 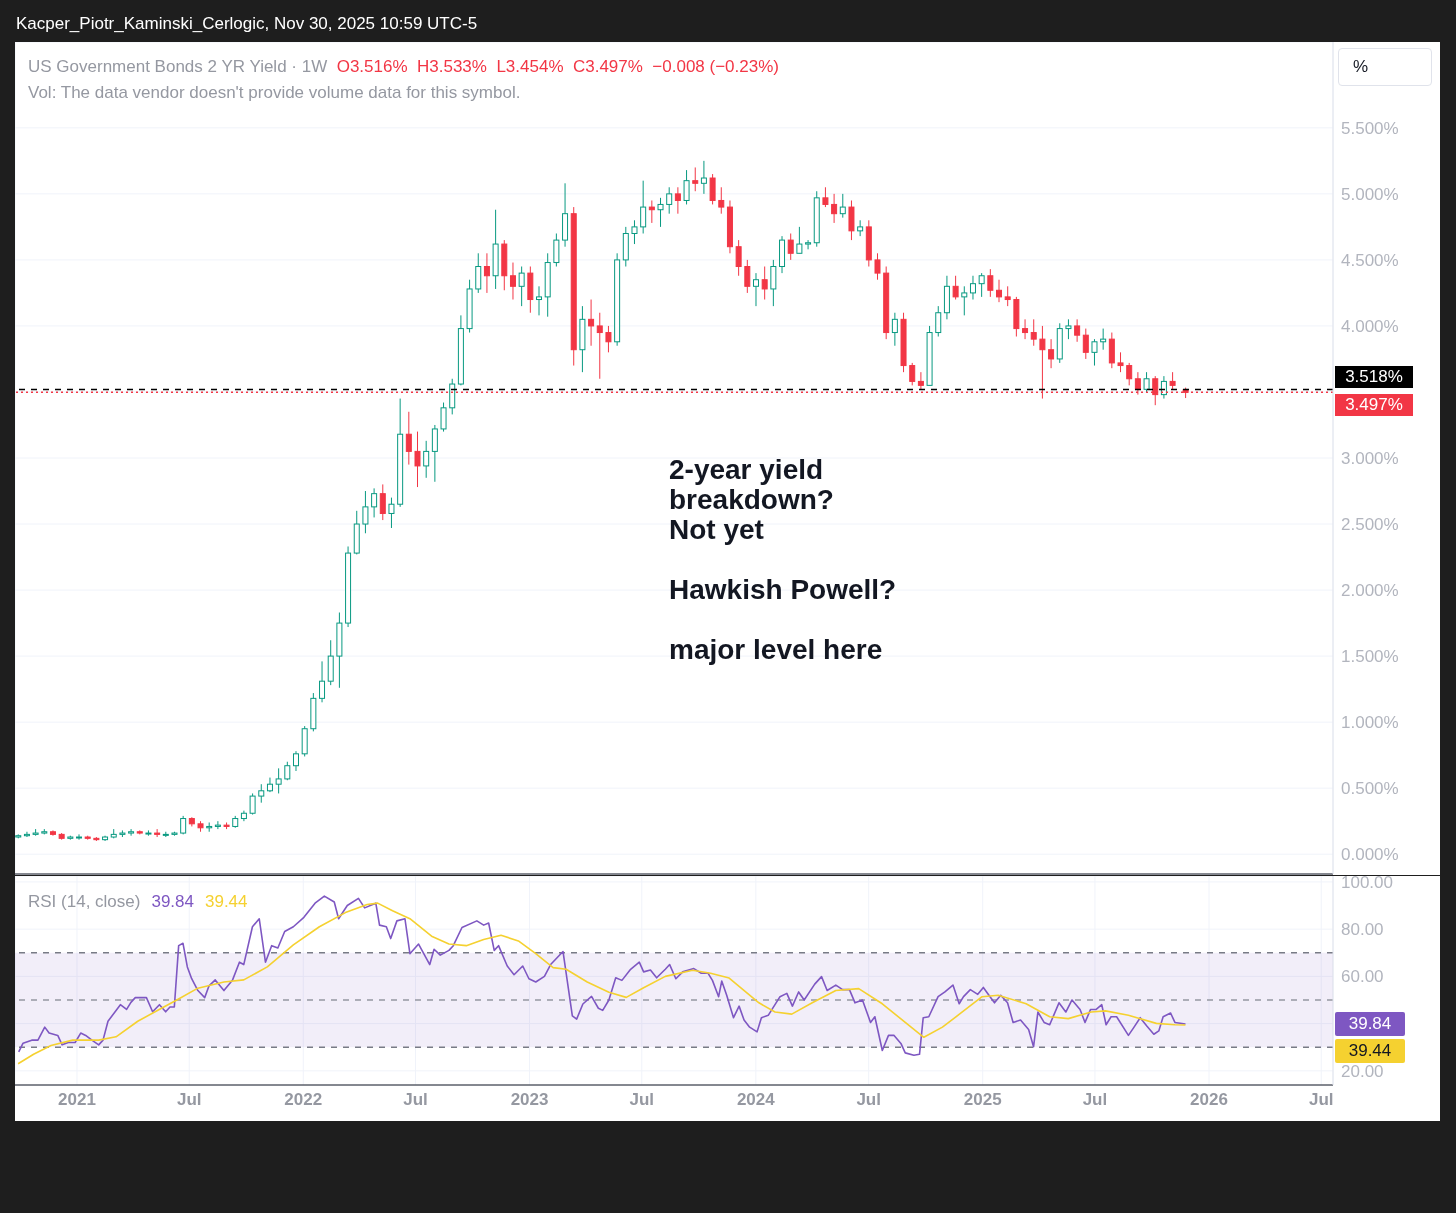 I want to click on x-tick-label: 2023, so click(x=529, y=1100).